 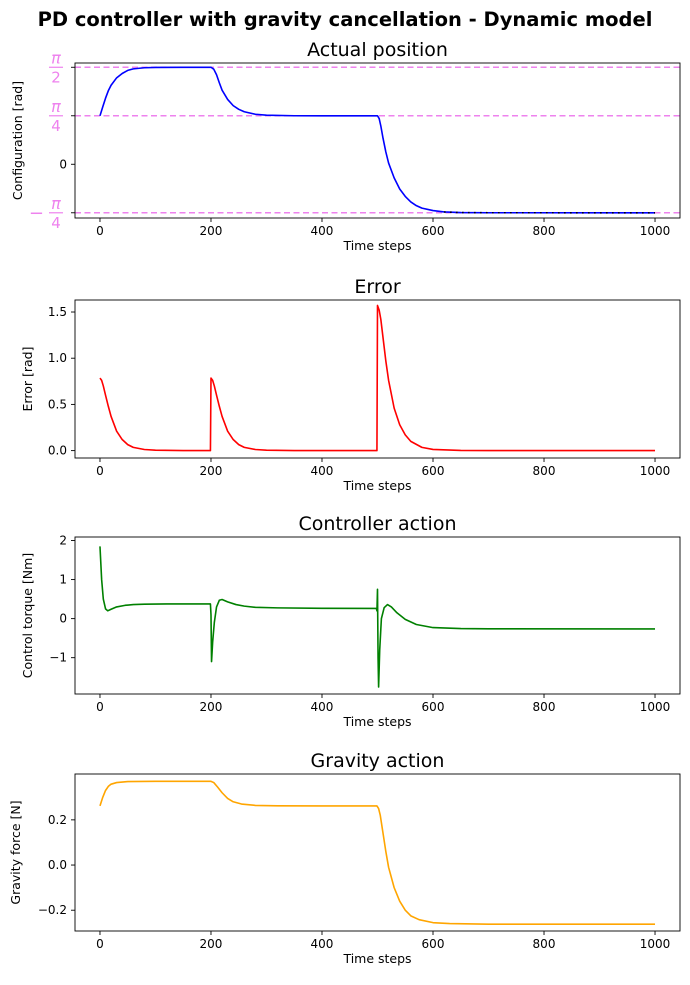 I want to click on chart-title: Gravity action, so click(x=378, y=761).